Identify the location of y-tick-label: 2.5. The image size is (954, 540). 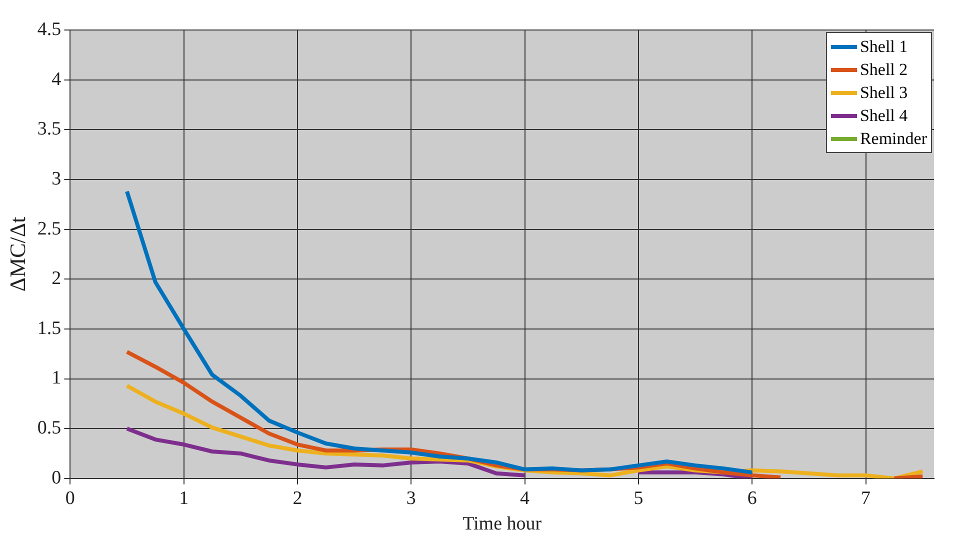
(49, 229).